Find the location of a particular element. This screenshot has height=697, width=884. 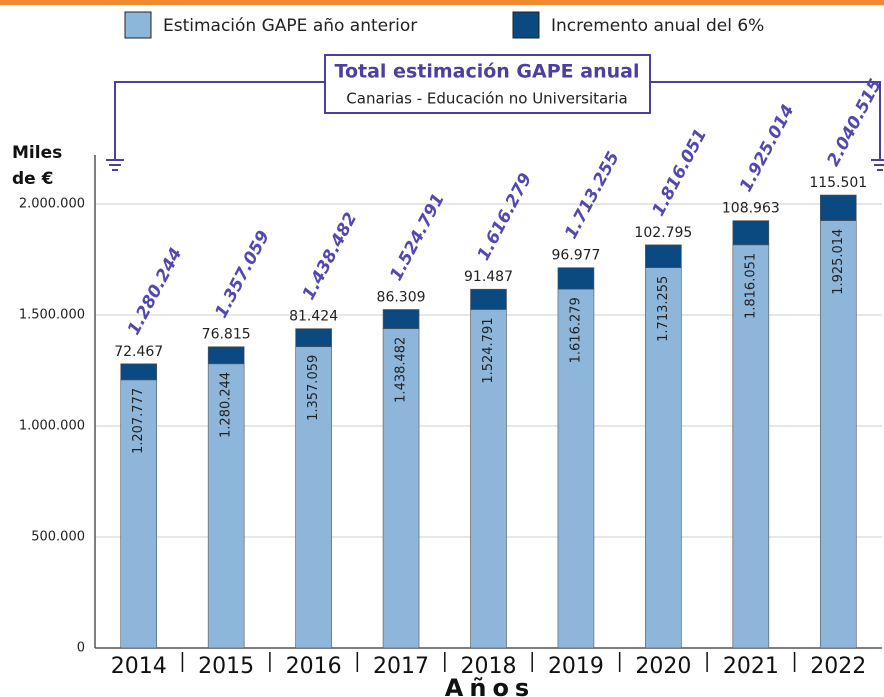

y-tick-label: 1.000.000 is located at coordinates (52, 426).